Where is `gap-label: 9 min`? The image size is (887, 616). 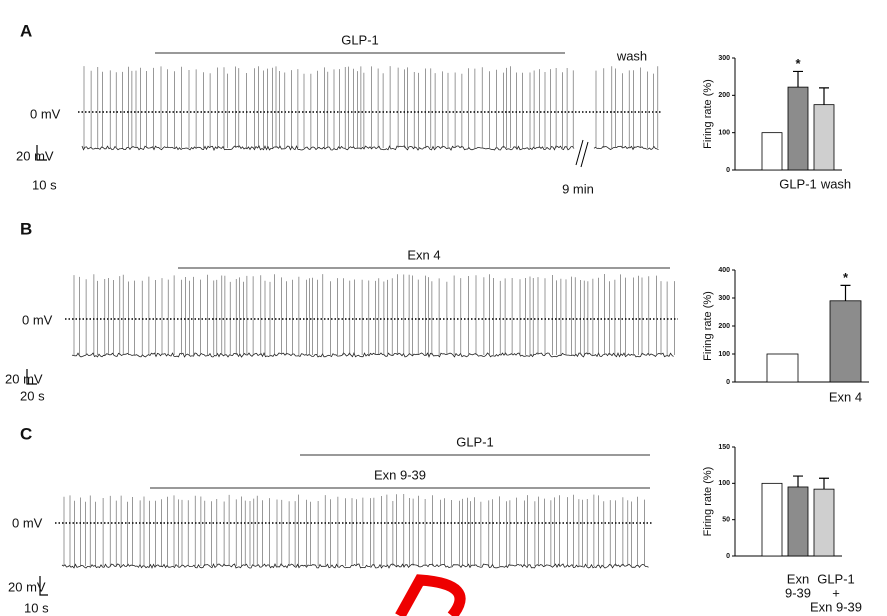 gap-label: 9 min is located at coordinates (578, 188).